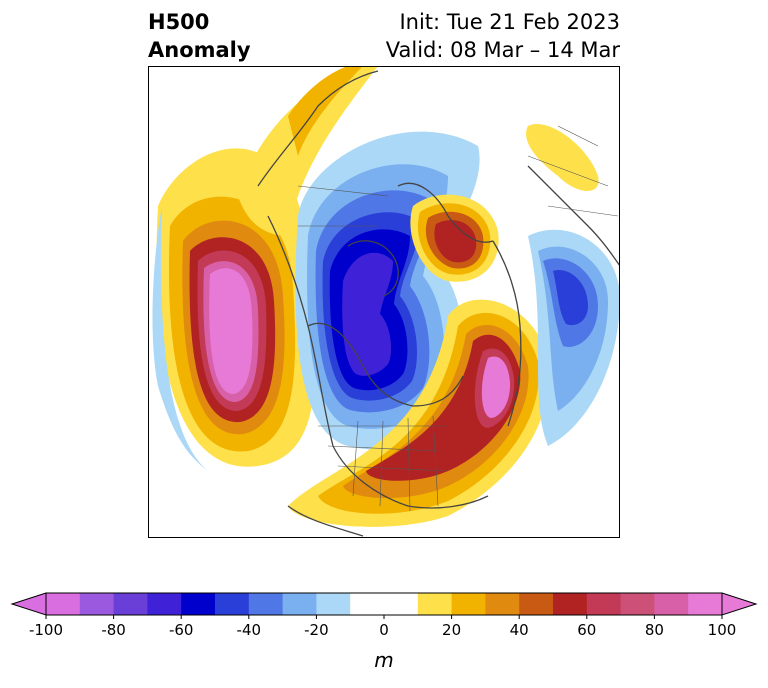  What do you see at coordinates (236, 307) in the screenshot?
I see `pacific-ridge` at bounding box center [236, 307].